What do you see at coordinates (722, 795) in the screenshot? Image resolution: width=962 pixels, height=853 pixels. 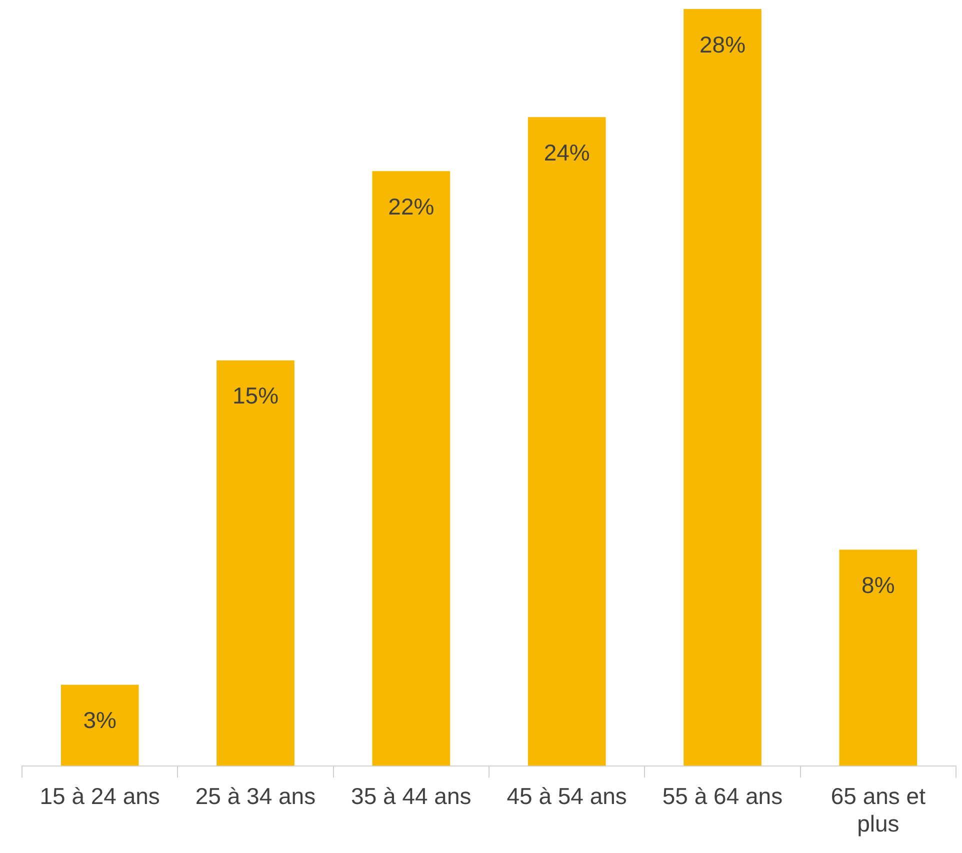 I see `x-tick-label: 55 à 64 ans` at bounding box center [722, 795].